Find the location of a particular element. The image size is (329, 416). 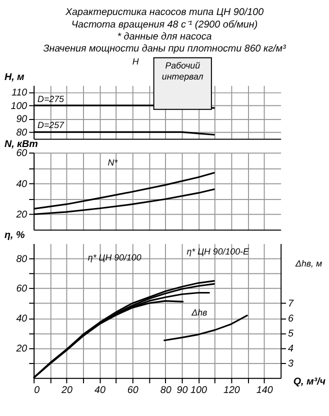

y-axis-title: η, % is located at coordinates (14, 236).